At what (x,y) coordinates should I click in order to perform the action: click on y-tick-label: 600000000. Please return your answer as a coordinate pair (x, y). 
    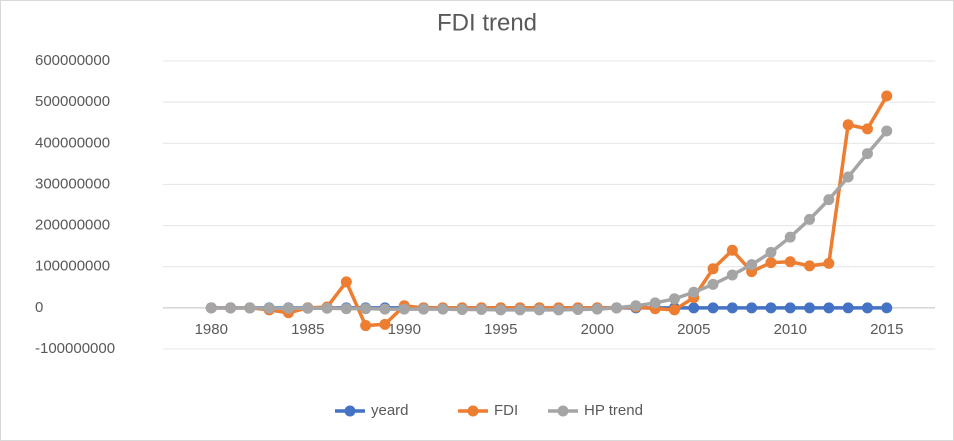
    Looking at the image, I should click on (72, 60).